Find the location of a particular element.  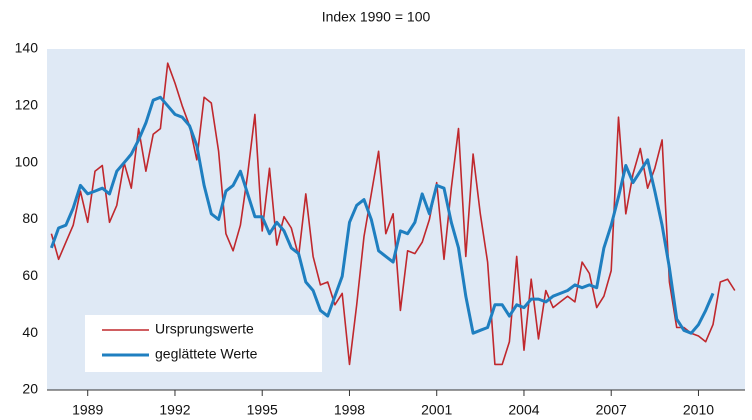

x-tick-label: 1989 is located at coordinates (87, 410).